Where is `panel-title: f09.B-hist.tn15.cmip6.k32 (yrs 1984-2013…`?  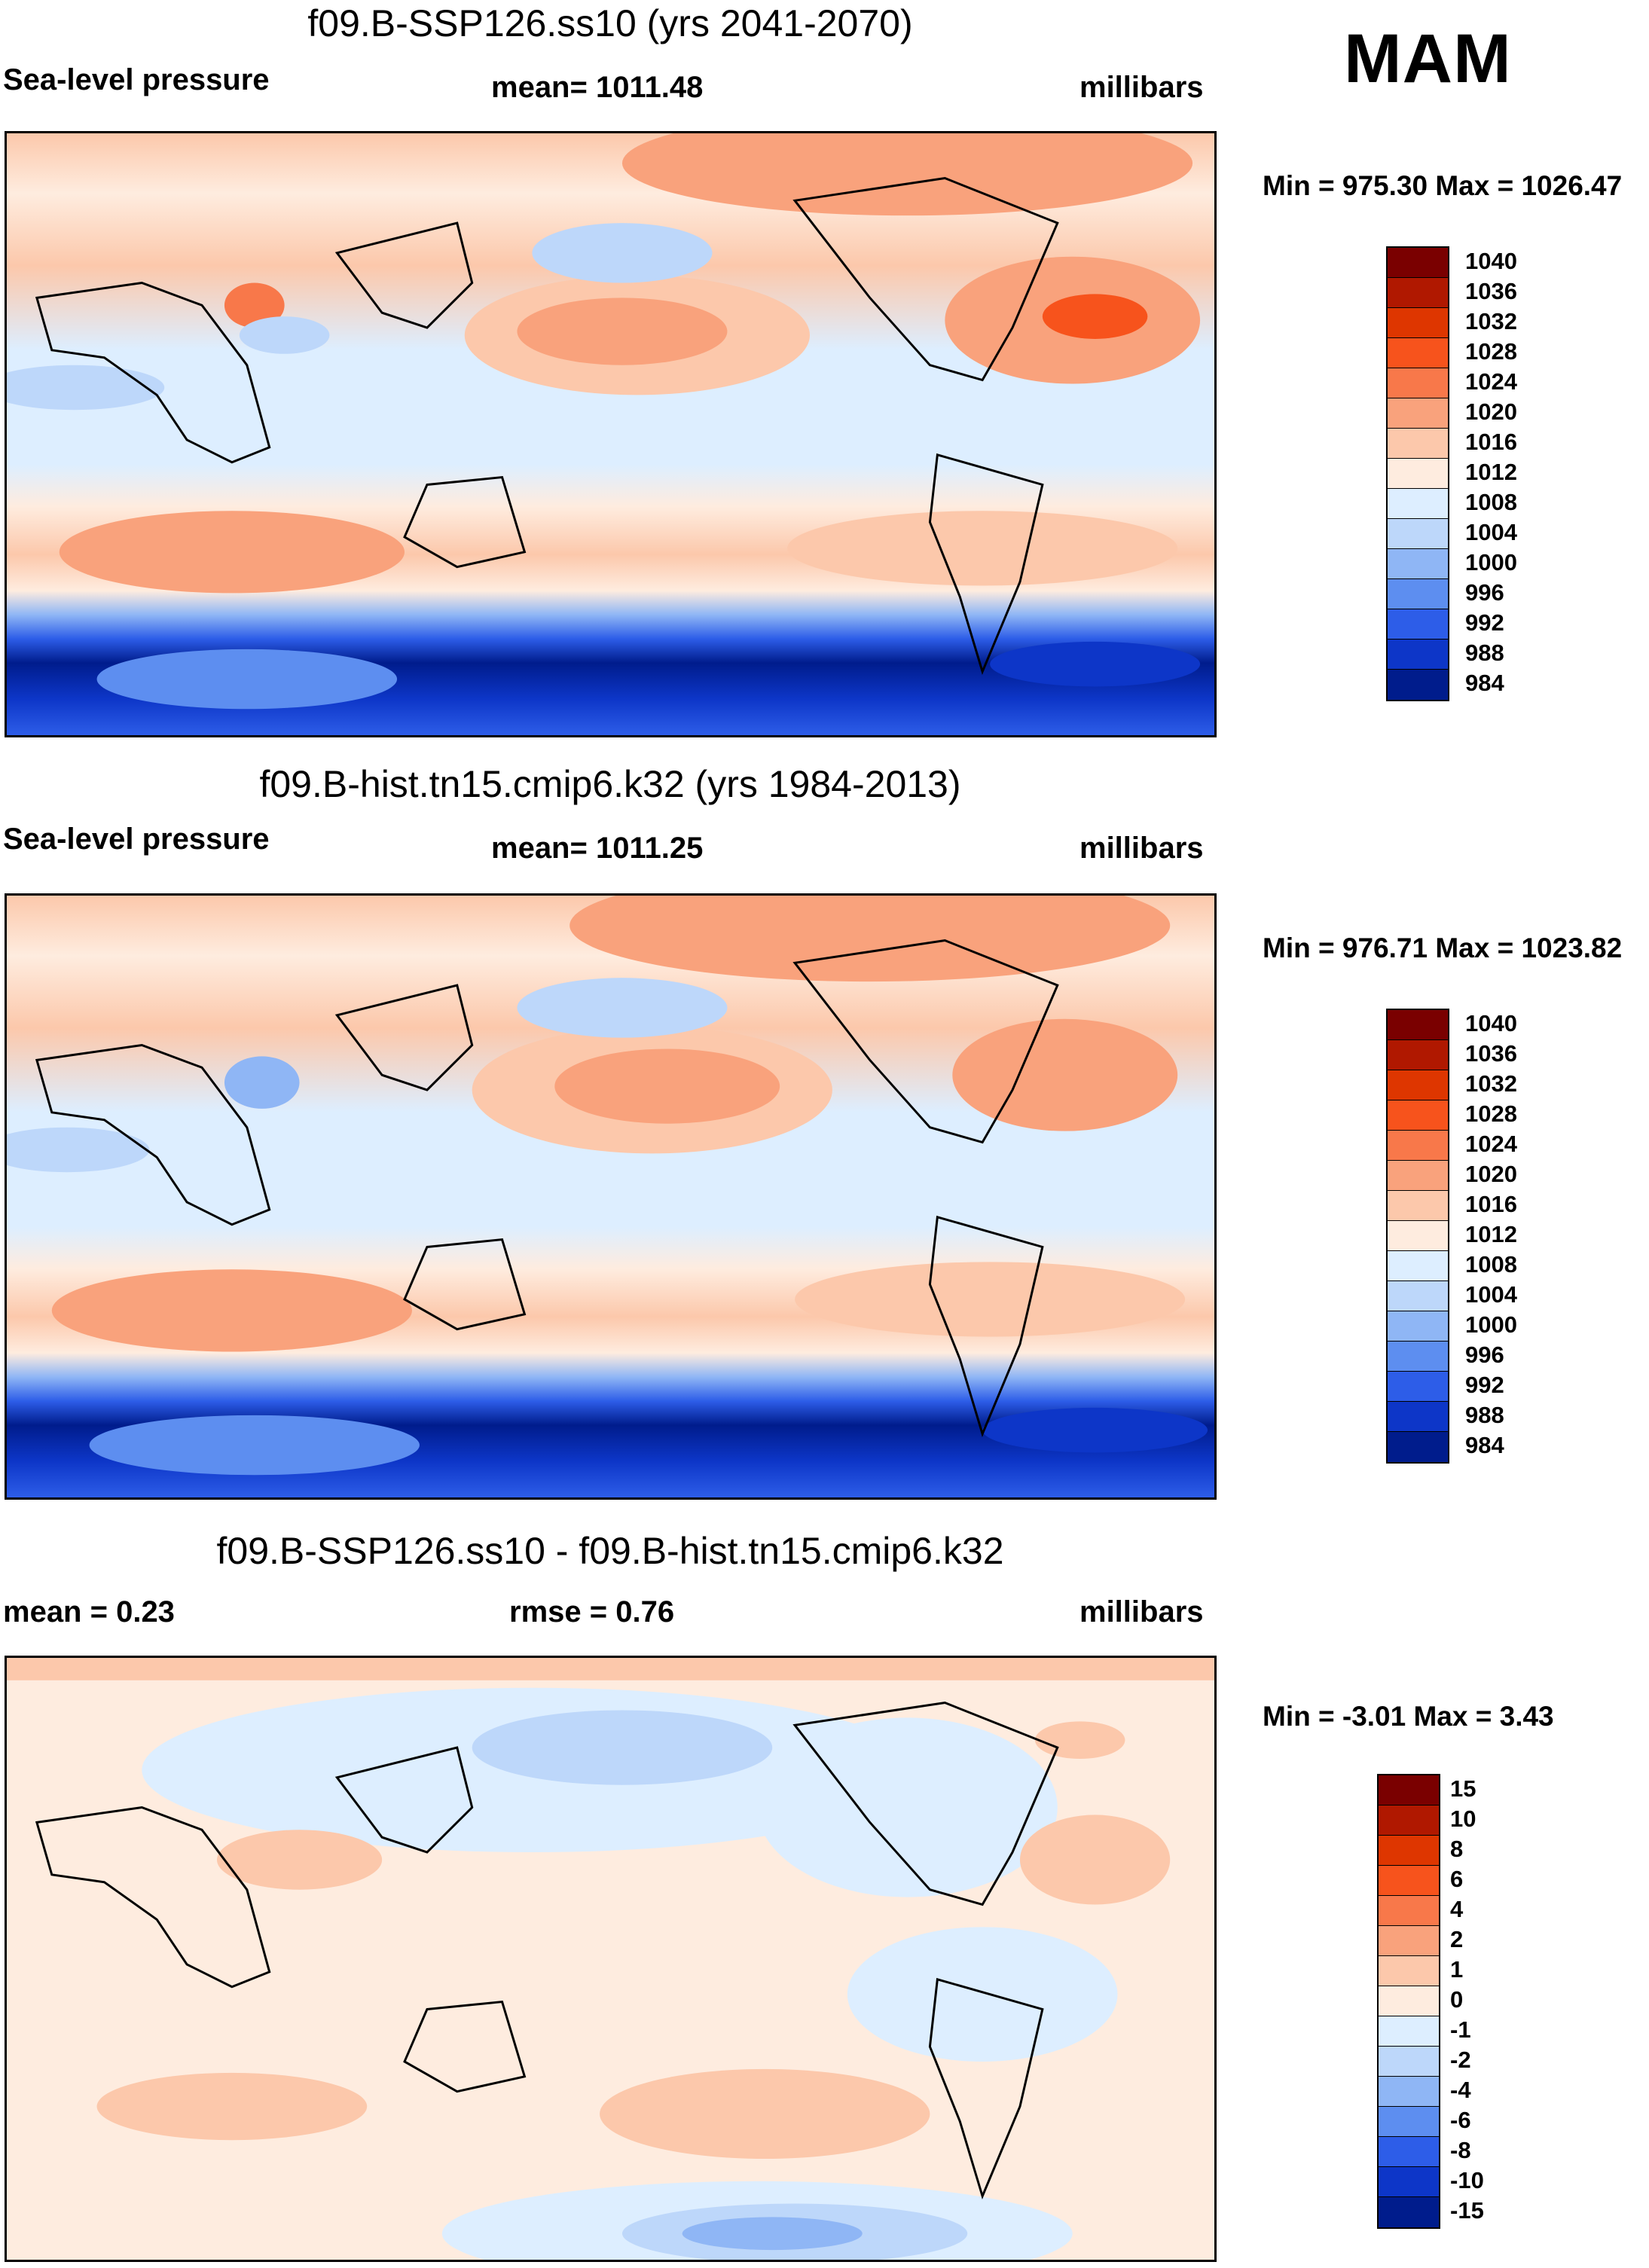 panel-title: f09.B-hist.tn15.cmip6.k32 (yrs 1984-2013… is located at coordinates (610, 784).